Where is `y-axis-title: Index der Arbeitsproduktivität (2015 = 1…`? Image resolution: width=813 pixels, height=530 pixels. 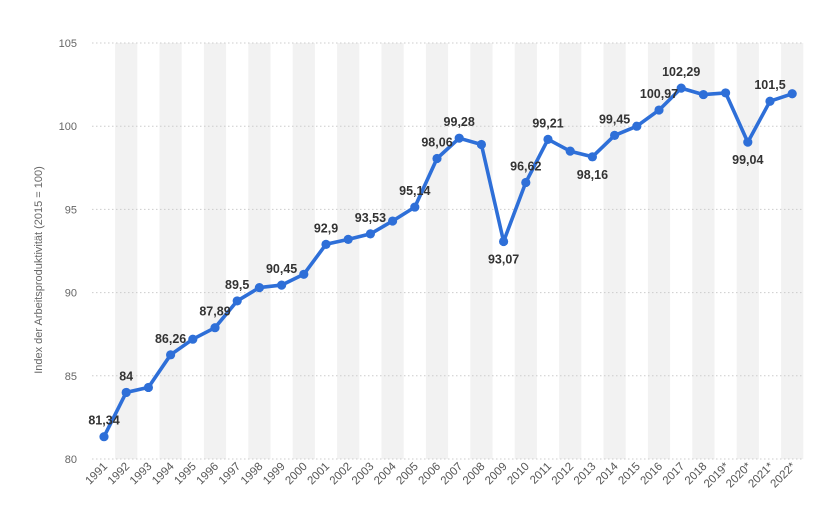 y-axis-title: Index der Arbeitsproduktivität (2015 = 1… is located at coordinates (39, 270).